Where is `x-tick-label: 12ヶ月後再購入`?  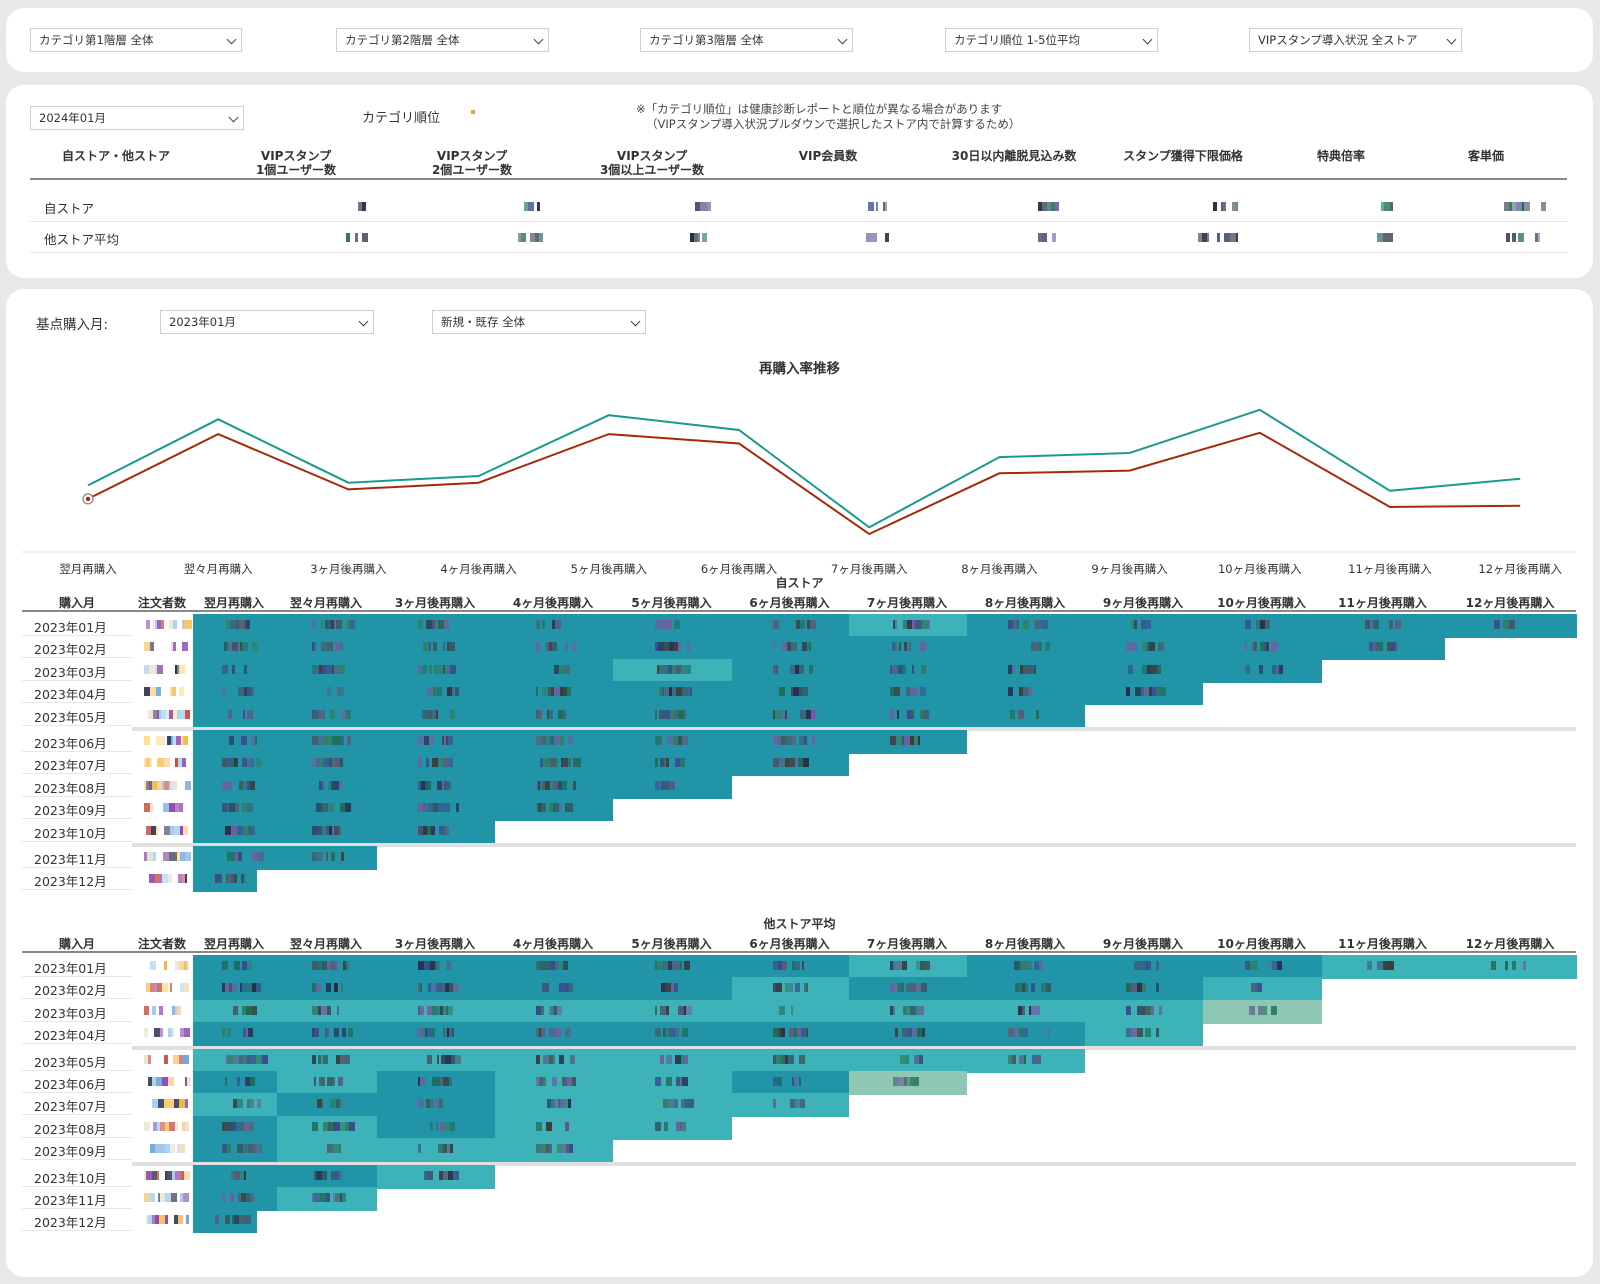 x-tick-label: 12ヶ月後再購入 is located at coordinates (1520, 569).